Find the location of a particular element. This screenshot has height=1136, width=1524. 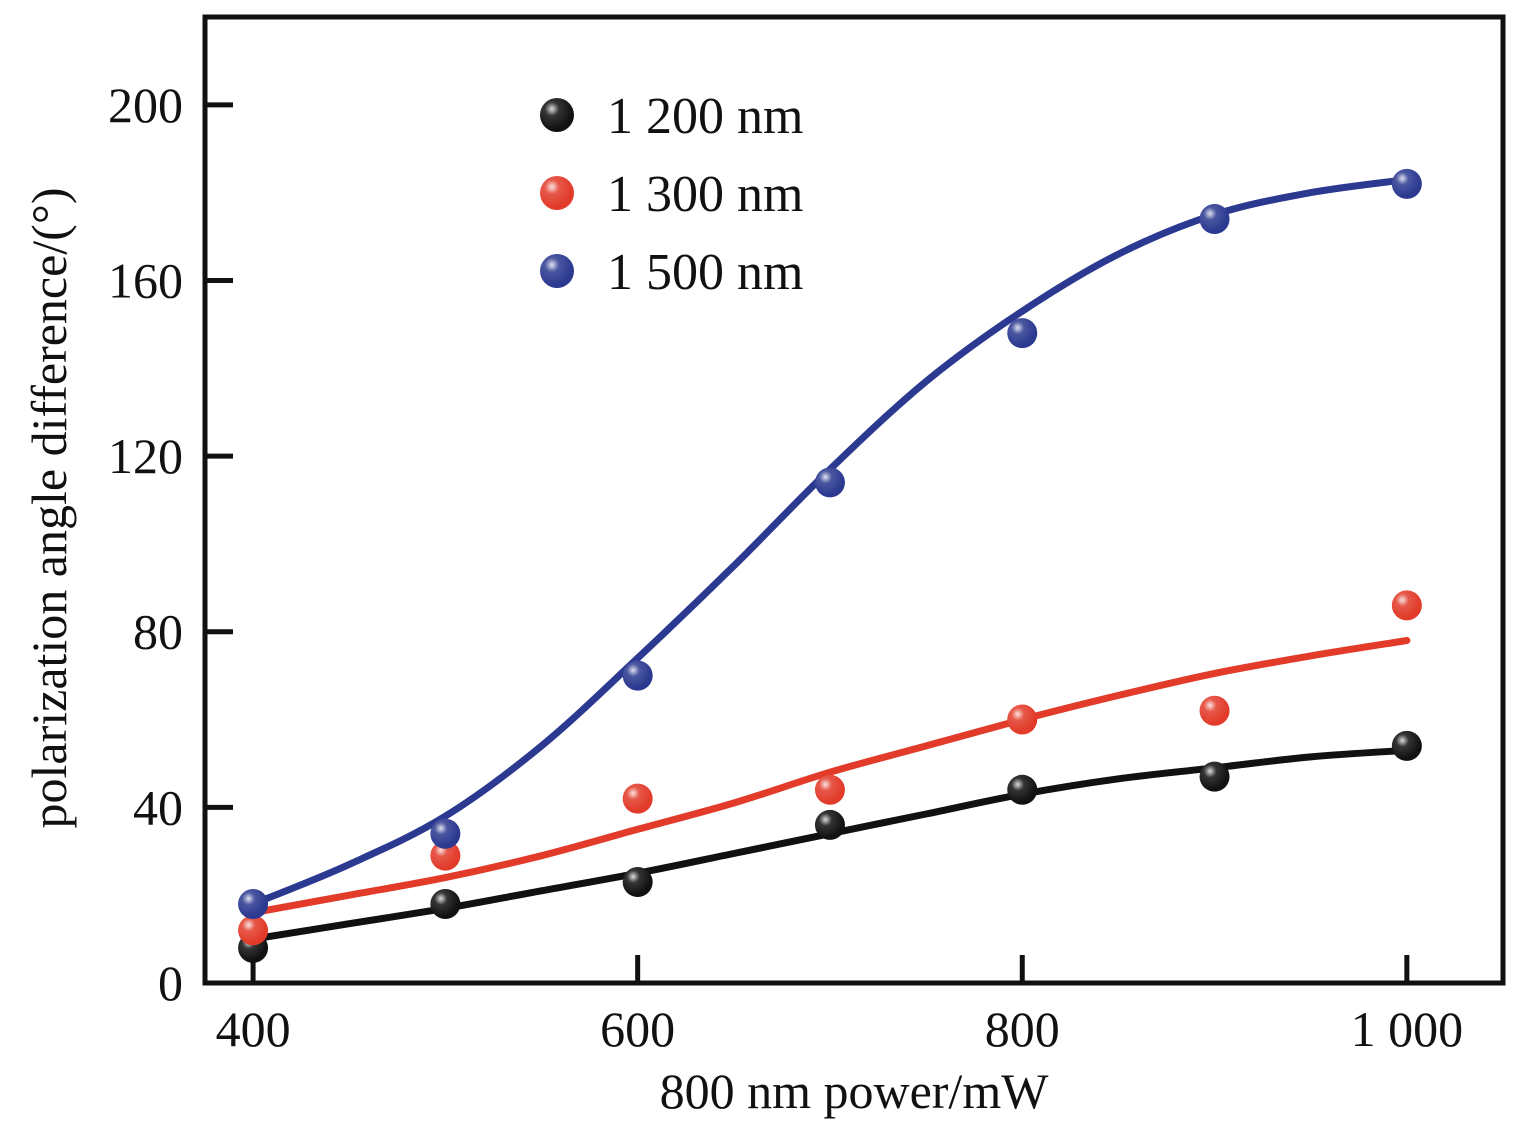

y-tick-label: 200 is located at coordinates (145, 105).